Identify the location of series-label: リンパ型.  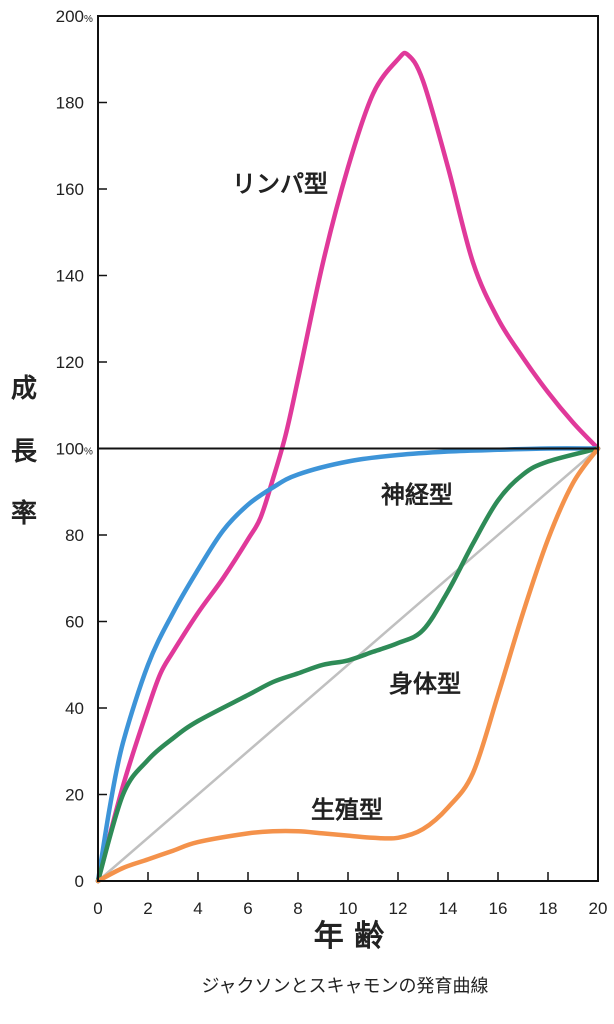
(280, 184).